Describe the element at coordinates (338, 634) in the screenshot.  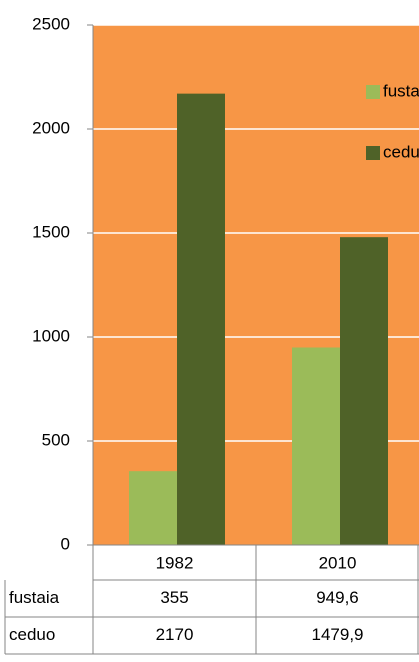
I see `table-cell: 1479,9` at that location.